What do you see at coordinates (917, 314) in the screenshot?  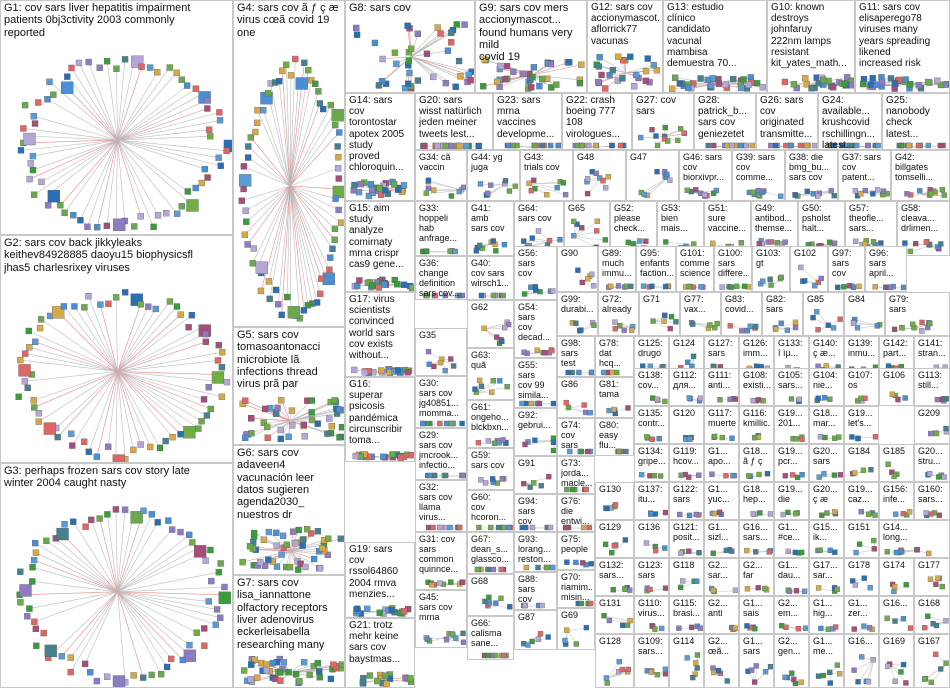 I see `group-g79: G79: sars` at bounding box center [917, 314].